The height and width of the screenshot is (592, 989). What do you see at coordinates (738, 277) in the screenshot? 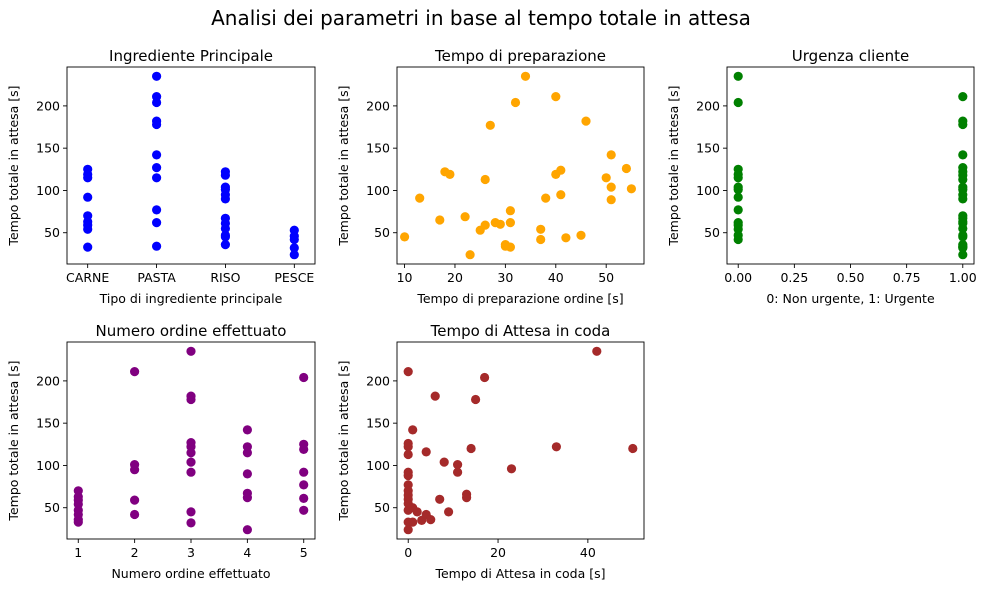
I see `x-tick-label: 0.00` at bounding box center [738, 277].